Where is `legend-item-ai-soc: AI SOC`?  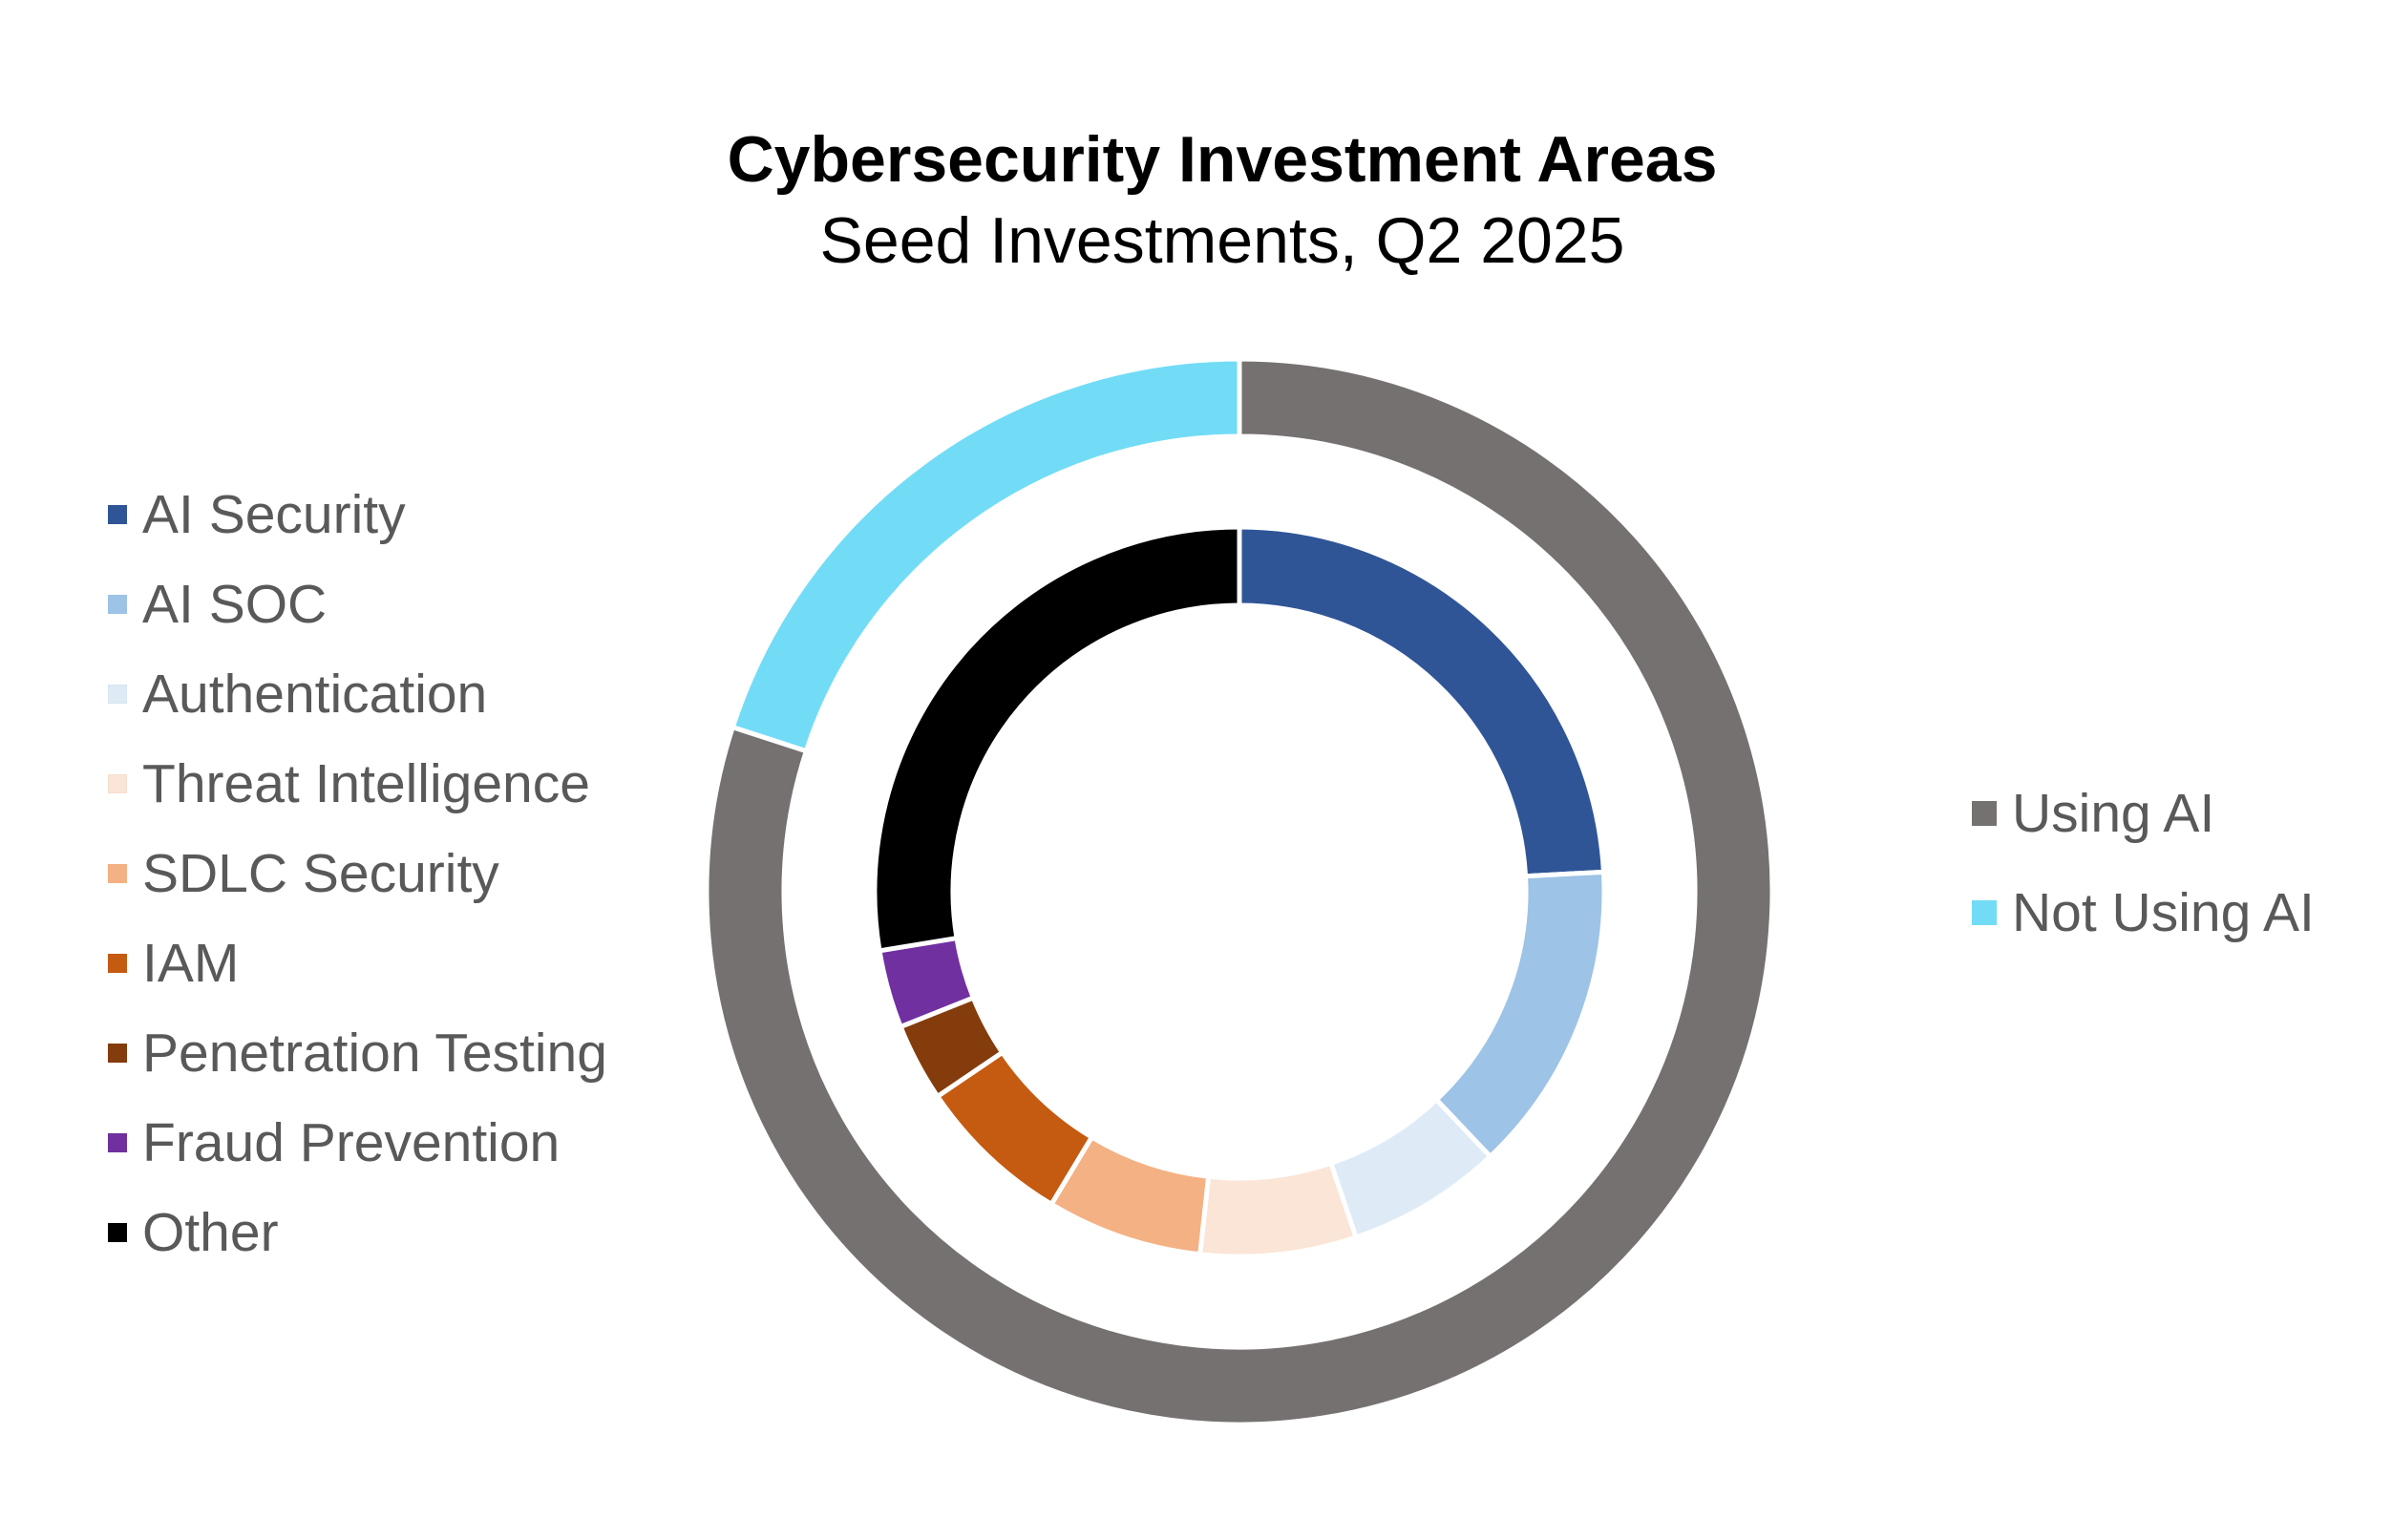
legend-item-ai-soc: AI SOC is located at coordinates (357, 604).